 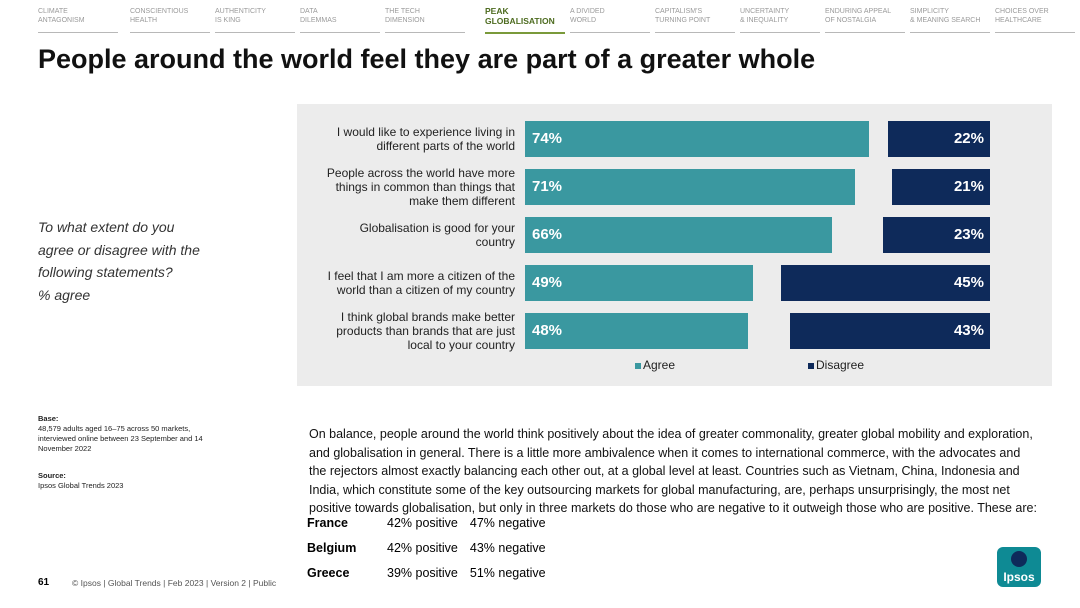 I want to click on nav-tab: SIMPLICITY & MEANING SEARCH, so click(x=950, y=20).